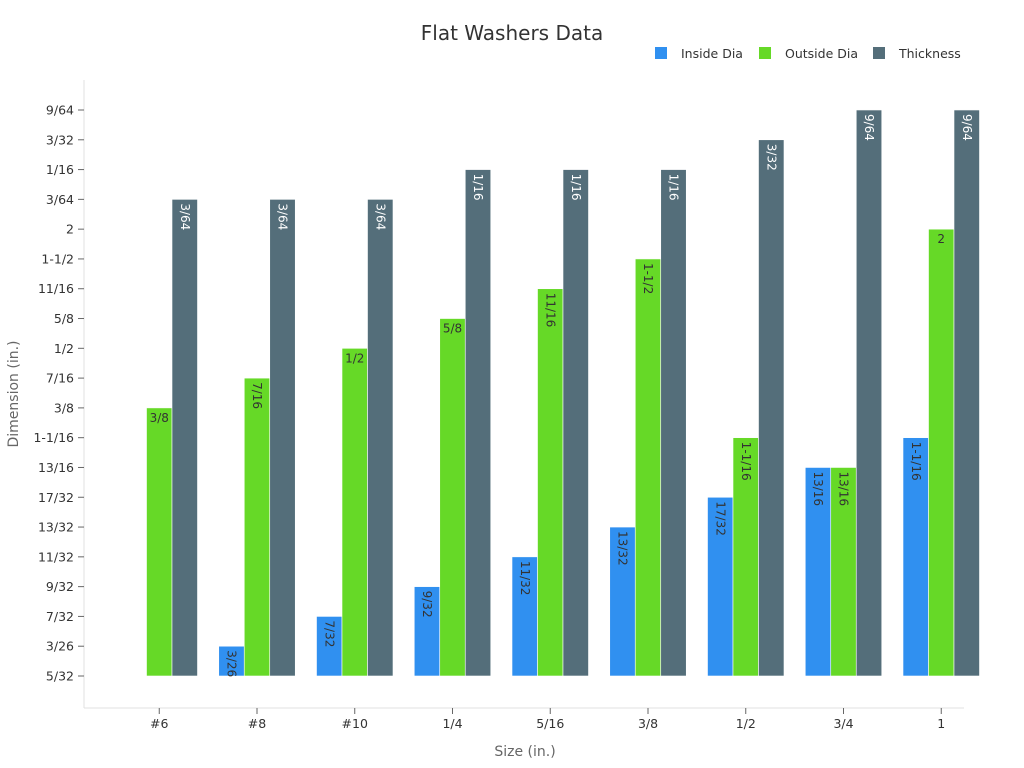 The height and width of the screenshot is (768, 1024). What do you see at coordinates (452, 723) in the screenshot?
I see `x-tick-label: 1/4` at bounding box center [452, 723].